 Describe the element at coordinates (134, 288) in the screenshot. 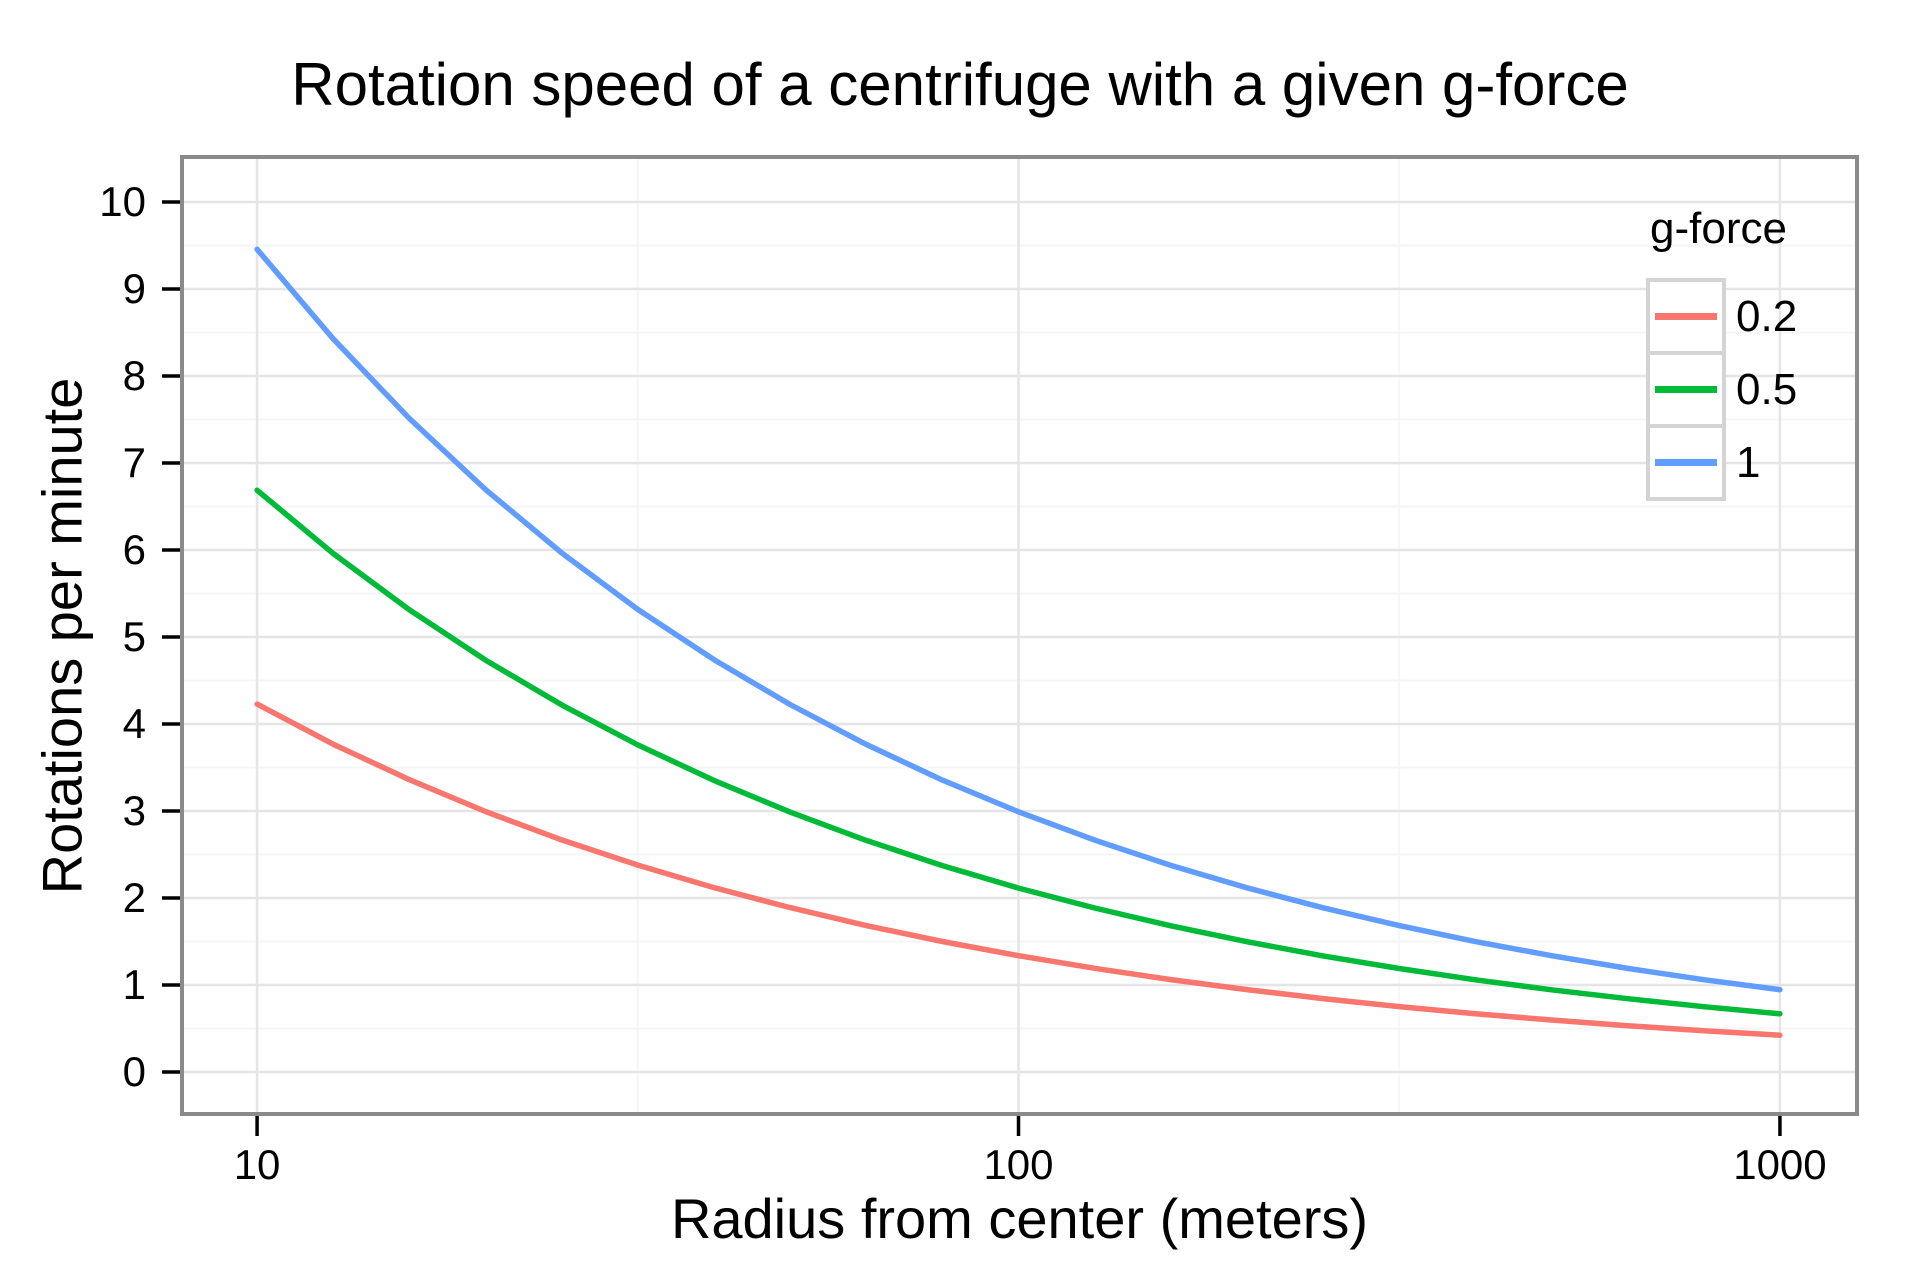

I see `y-tick-label-9: 9` at that location.